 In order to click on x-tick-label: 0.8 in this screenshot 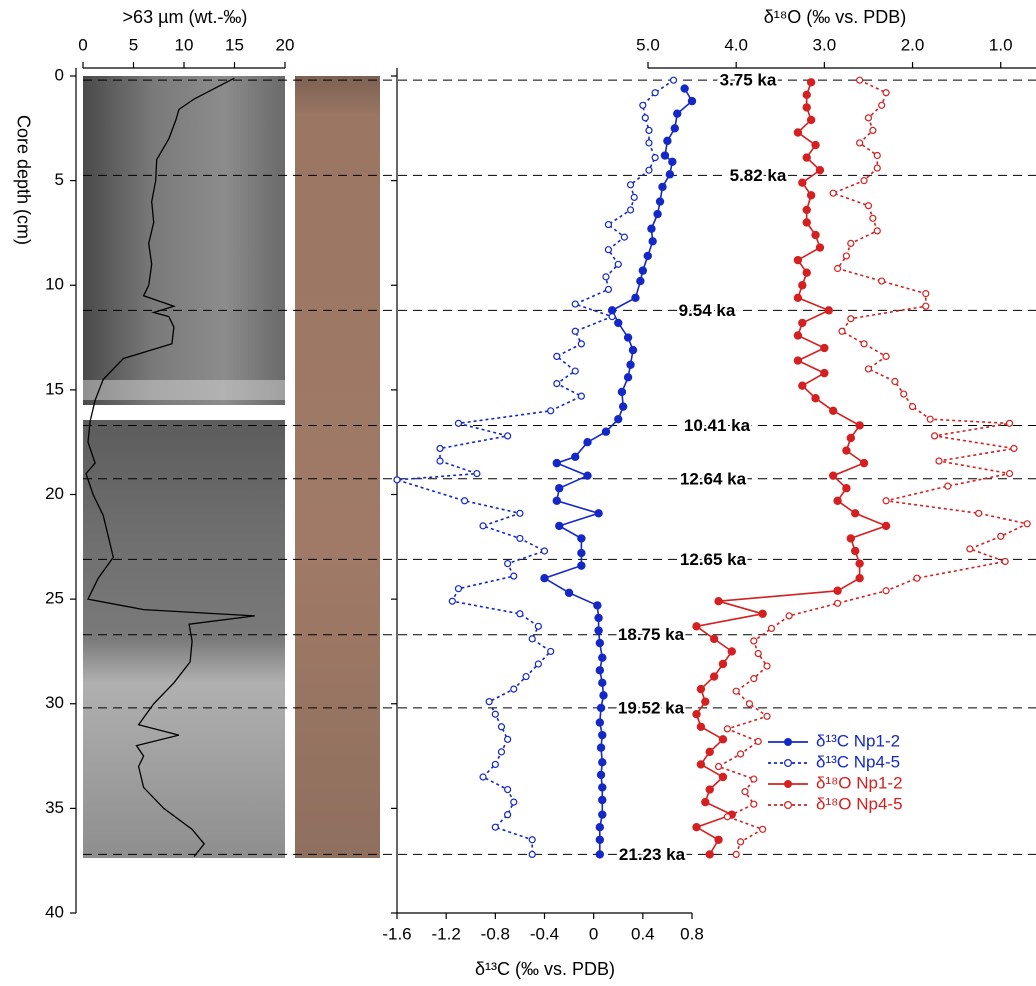, I will do `click(692, 933)`.